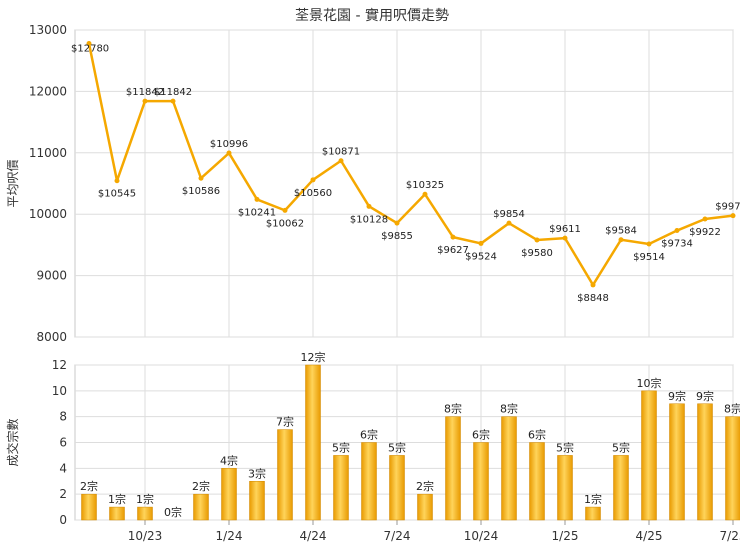 The image size is (740, 554). Describe the element at coordinates (229, 144) in the screenshot. I see `price-data-label: $10996` at that location.